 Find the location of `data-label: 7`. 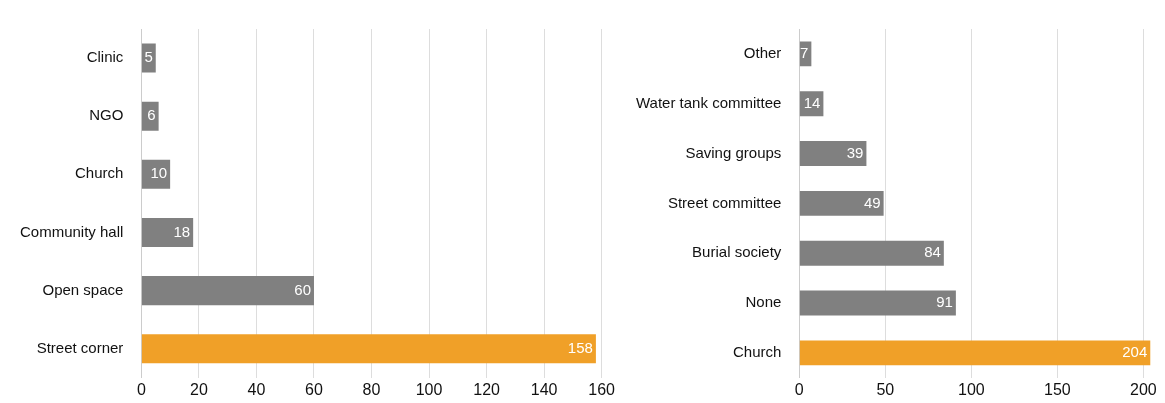

data-label: 7 is located at coordinates (804, 53).